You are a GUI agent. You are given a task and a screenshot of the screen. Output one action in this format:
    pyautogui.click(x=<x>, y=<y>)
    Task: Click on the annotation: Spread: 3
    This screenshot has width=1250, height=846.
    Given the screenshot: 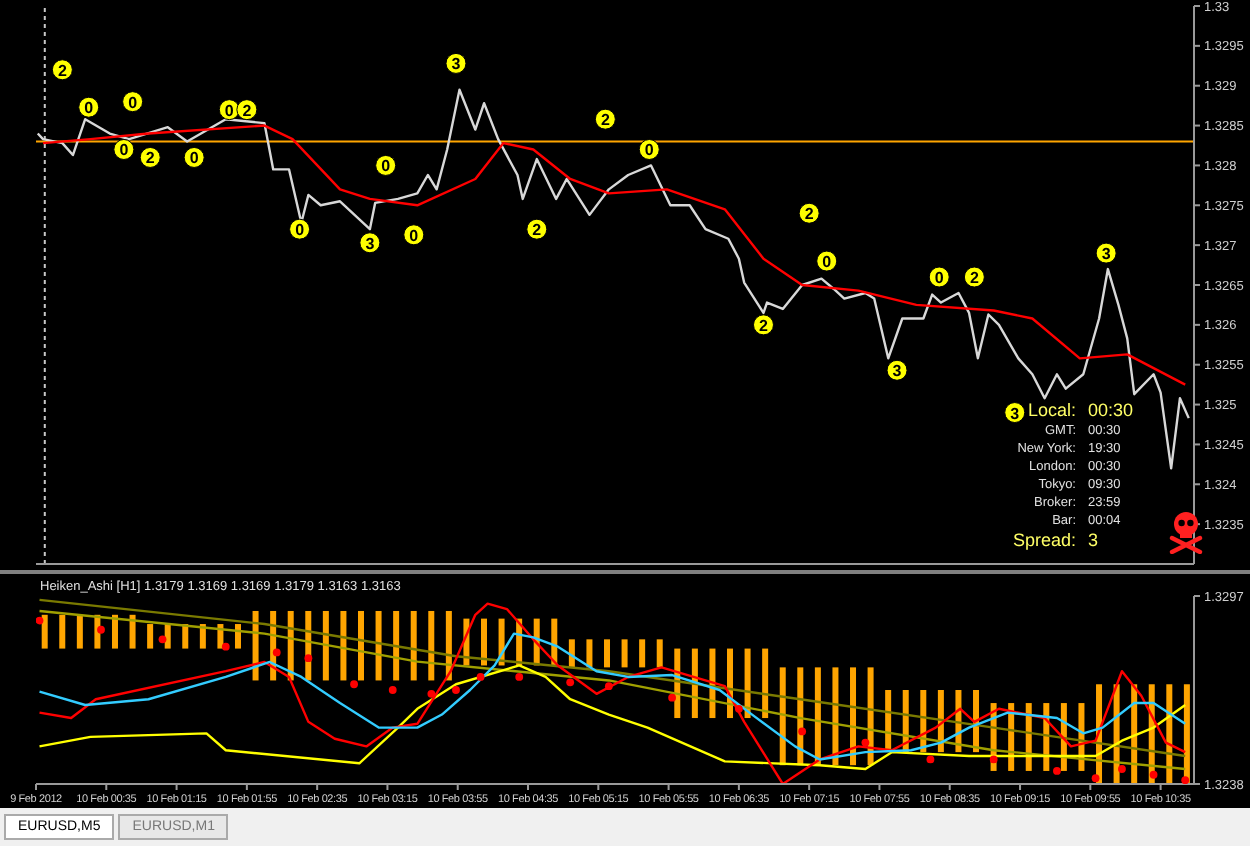 What is the action you would take?
    pyautogui.click(x=1054, y=541)
    